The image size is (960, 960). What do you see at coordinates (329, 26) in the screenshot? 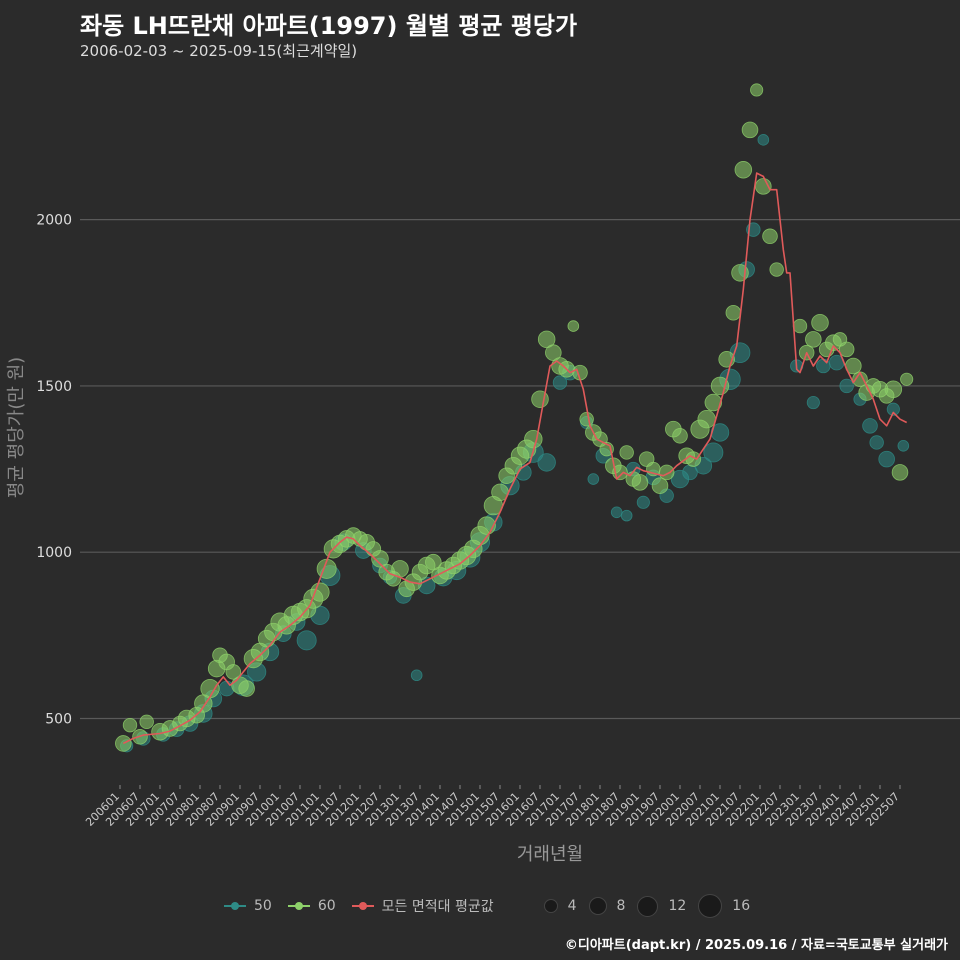
I see `chart-title: 좌동 LH뜨란채 아파트(1997) 월별 평균 평당가` at bounding box center [329, 26].